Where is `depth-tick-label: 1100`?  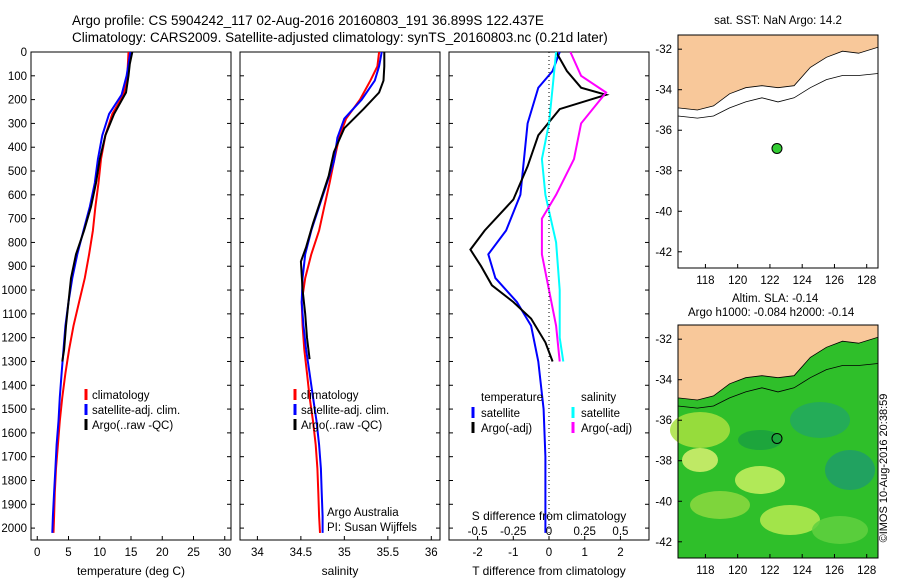
depth-tick-label: 1100 is located at coordinates (14, 315).